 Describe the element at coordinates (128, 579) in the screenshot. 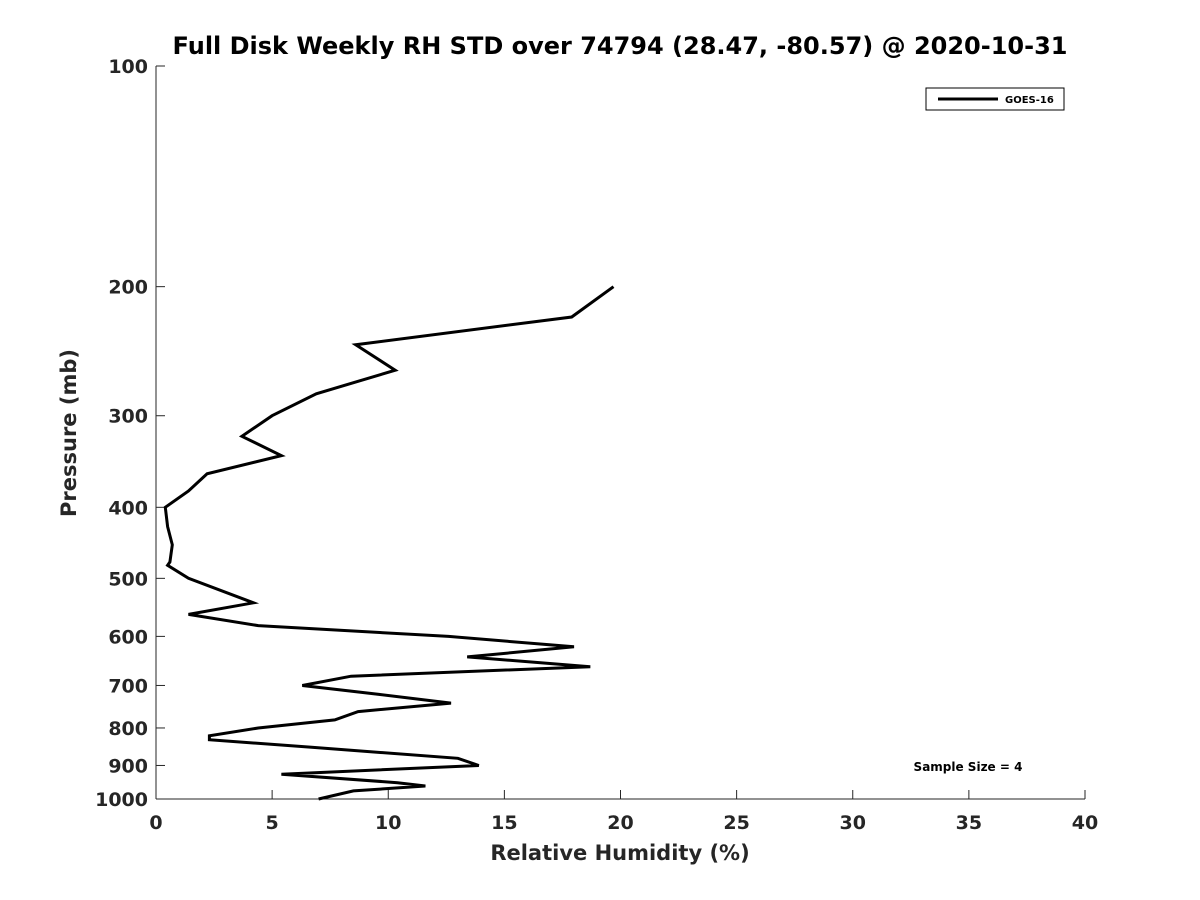

I see `y-tick-label: 500` at that location.